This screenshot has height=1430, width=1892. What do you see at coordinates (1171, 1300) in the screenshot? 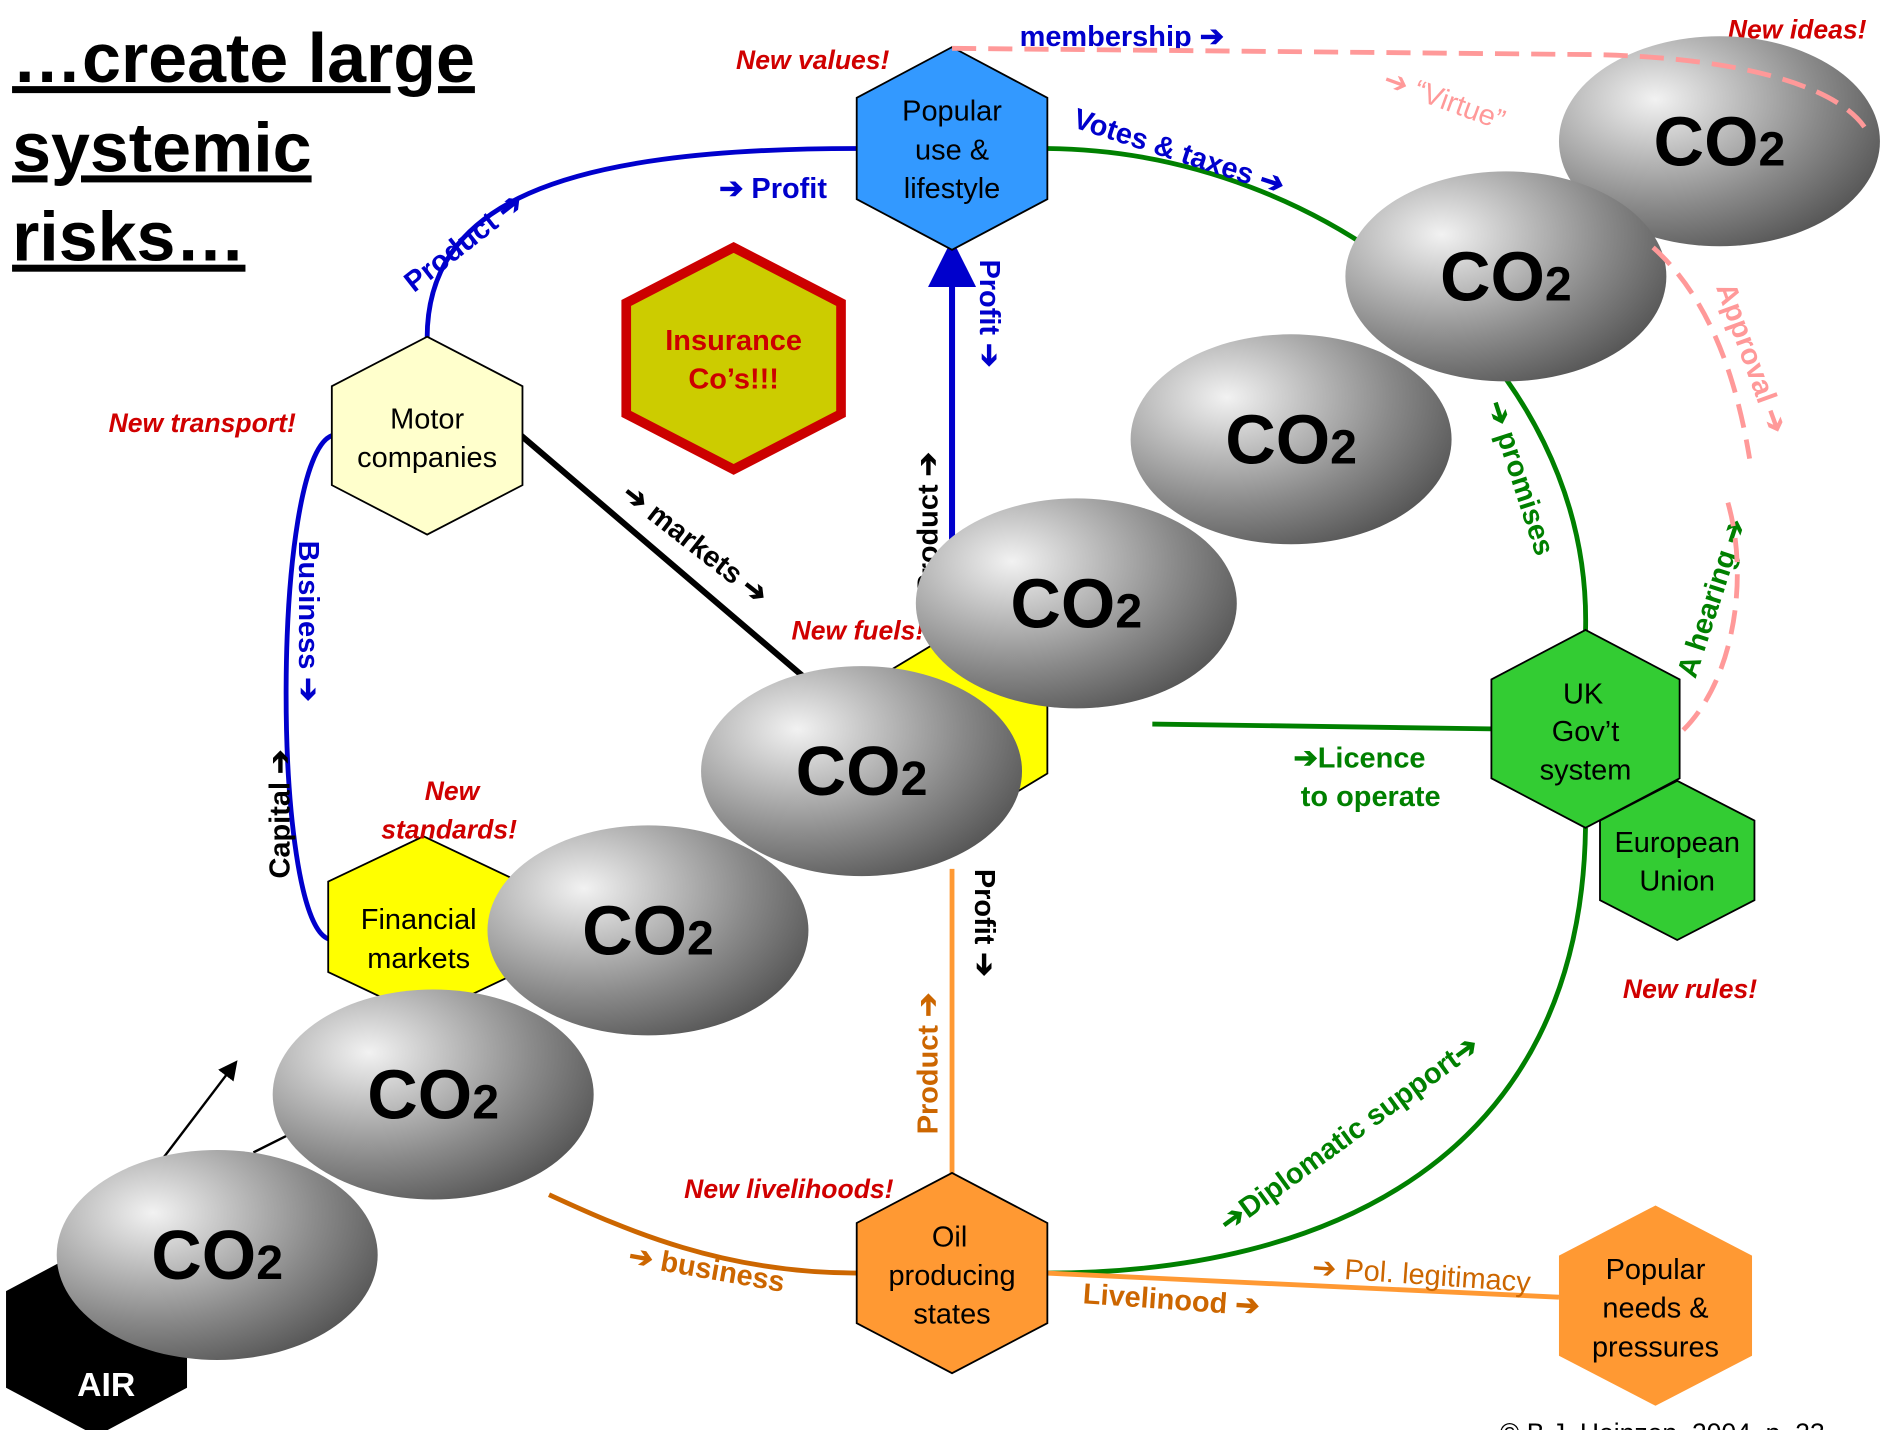
I see `flow-label: Livelinood ➔` at bounding box center [1171, 1300].